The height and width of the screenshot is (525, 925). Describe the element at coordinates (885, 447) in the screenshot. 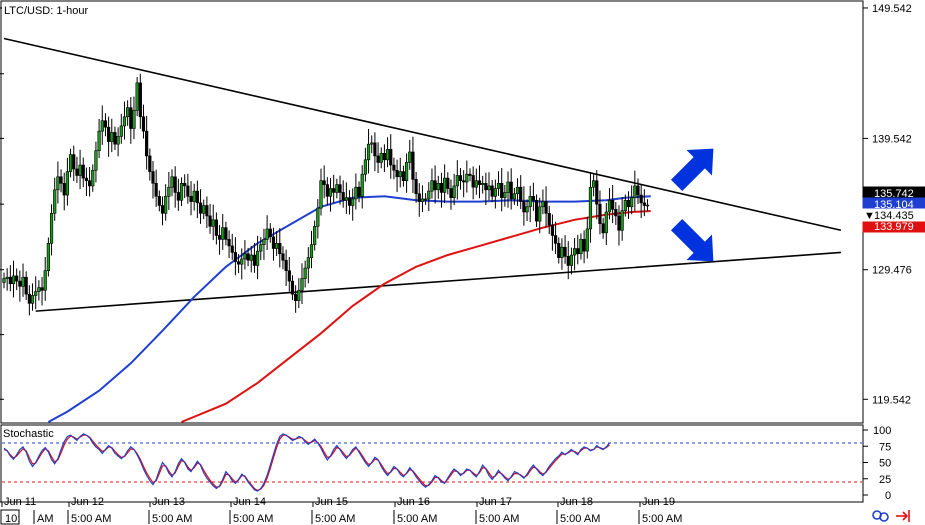

I see `stochastic-tick-label: 75` at that location.